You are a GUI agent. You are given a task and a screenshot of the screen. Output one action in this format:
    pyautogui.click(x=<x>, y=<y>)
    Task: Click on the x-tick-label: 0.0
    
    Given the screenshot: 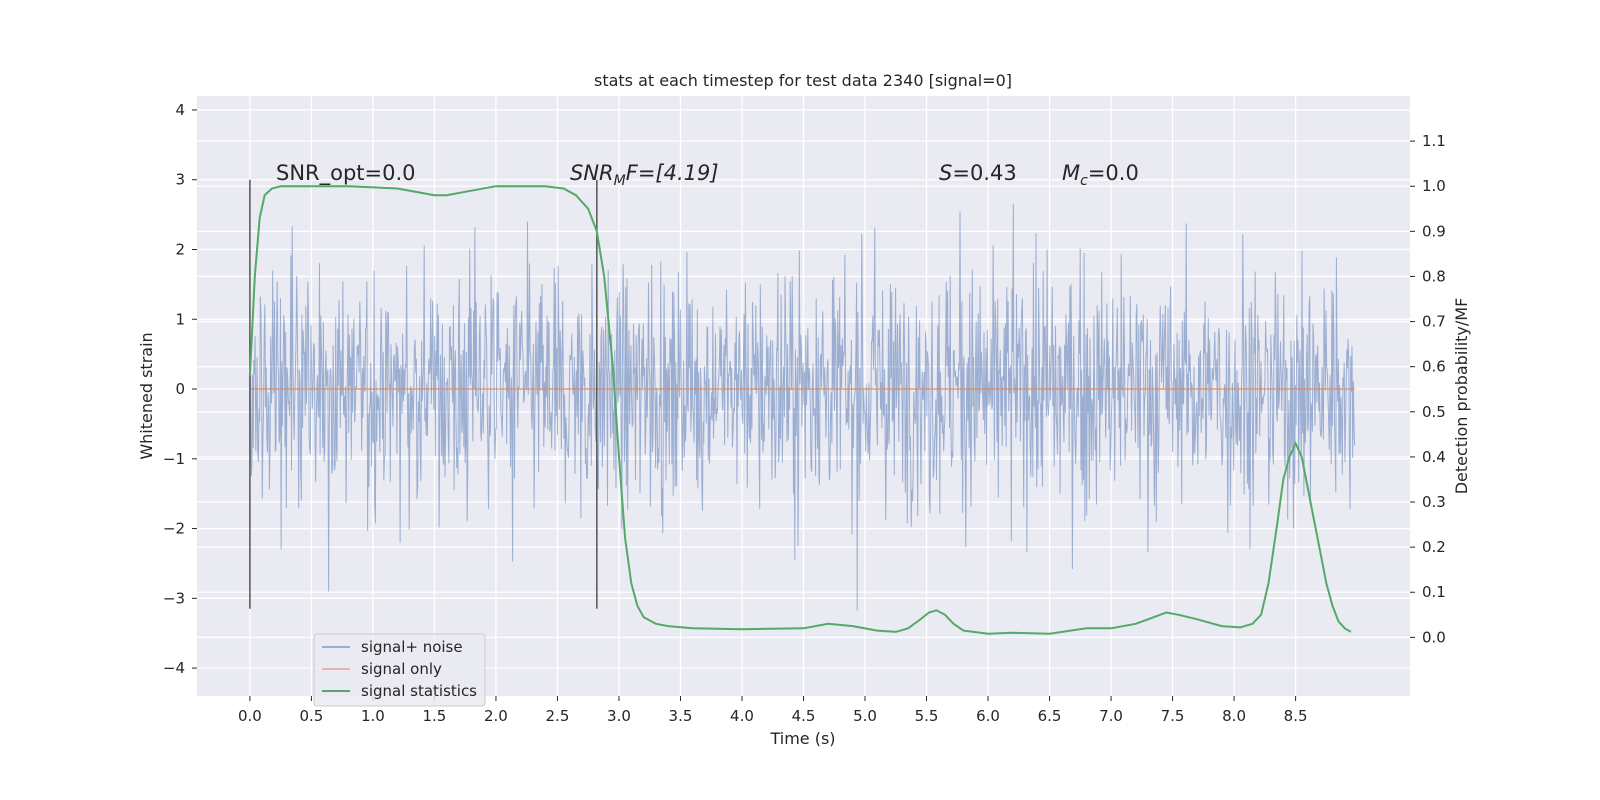 What is the action you would take?
    pyautogui.click(x=250, y=716)
    